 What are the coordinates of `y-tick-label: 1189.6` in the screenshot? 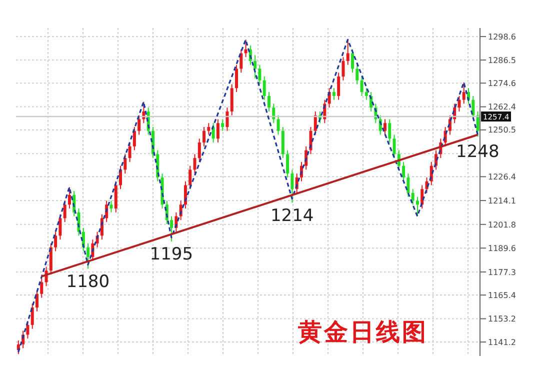 It's located at (502, 248).